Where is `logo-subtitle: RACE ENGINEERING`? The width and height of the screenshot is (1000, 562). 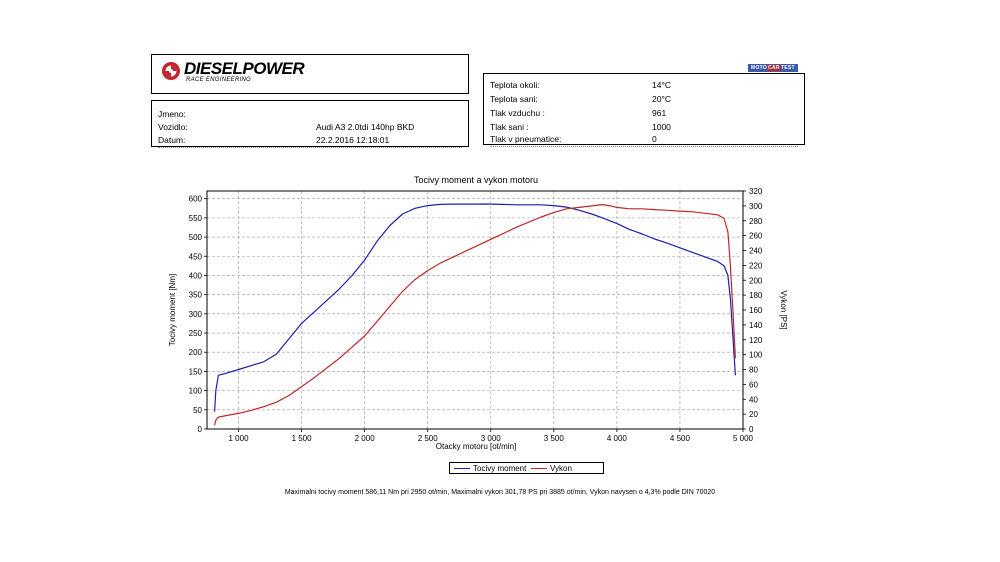 logo-subtitle: RACE ENGINEERING is located at coordinates (219, 80).